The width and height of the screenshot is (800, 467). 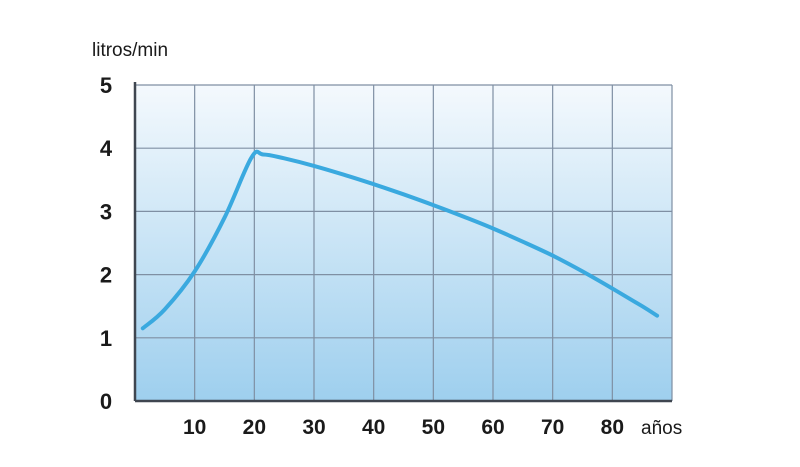 What do you see at coordinates (552, 427) in the screenshot?
I see `x-tick-label: 70` at bounding box center [552, 427].